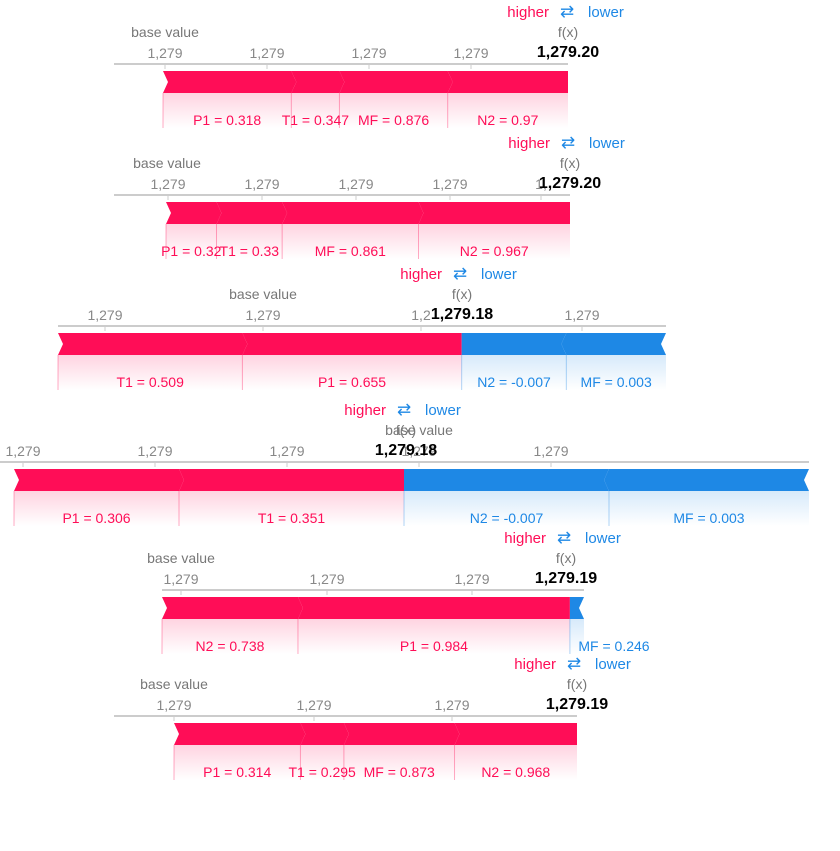 This screenshot has height=851, width=840. What do you see at coordinates (230, 646) in the screenshot?
I see `feature-label: N2 = 0.738` at bounding box center [230, 646].